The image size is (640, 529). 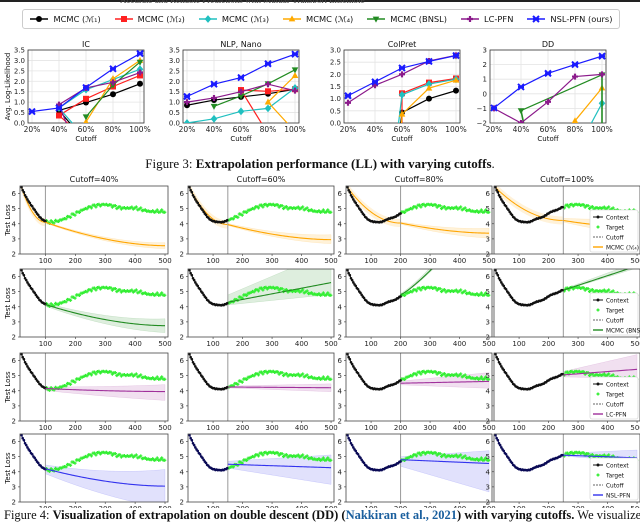 What do you see at coordinates (374, 205) in the screenshot?
I see `fit-line` at bounding box center [374, 205].